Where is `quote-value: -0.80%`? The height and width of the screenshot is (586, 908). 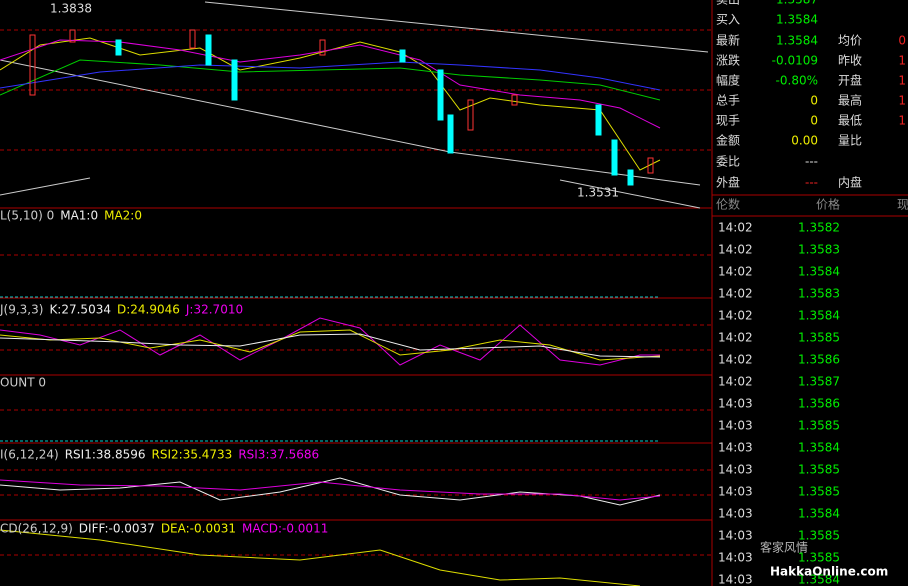
quote-value: -0.80% is located at coordinates (797, 81).